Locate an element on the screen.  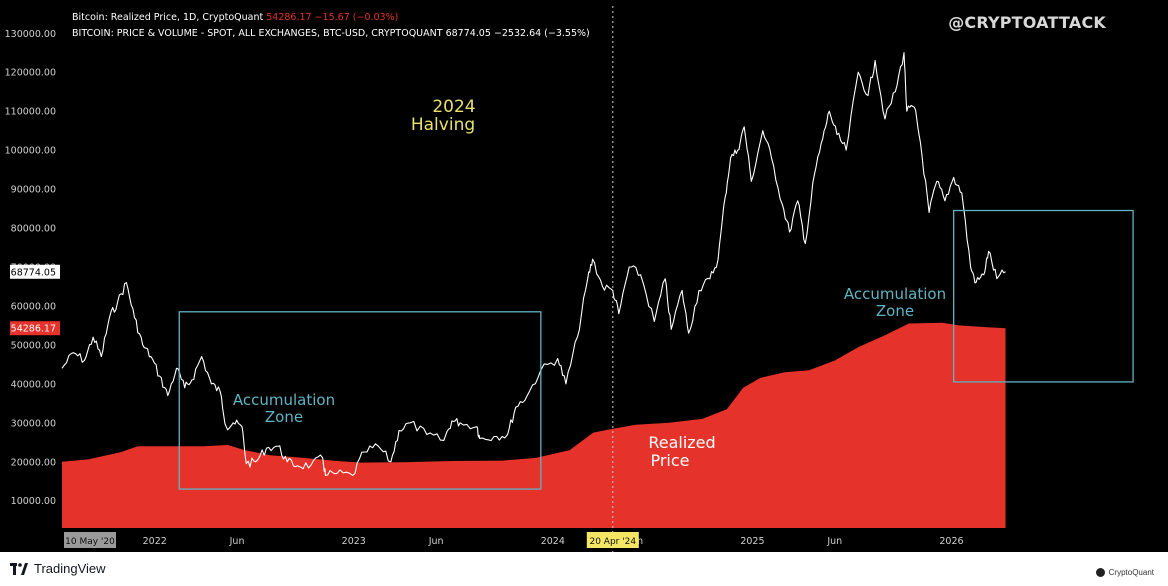
zone2-label-line-1: Accumulation is located at coordinates (895, 294).